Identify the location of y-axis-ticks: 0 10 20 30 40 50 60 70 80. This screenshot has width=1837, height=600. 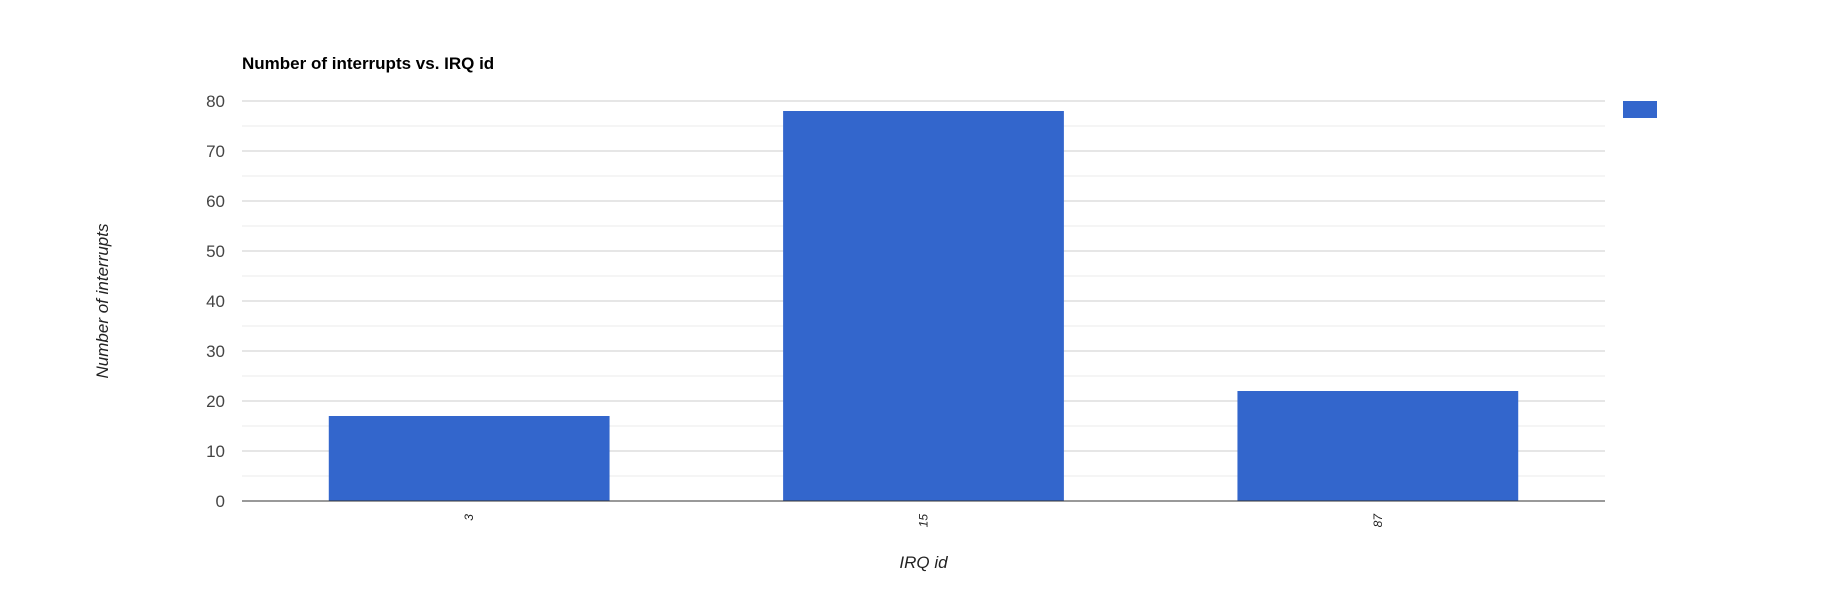
(215, 301).